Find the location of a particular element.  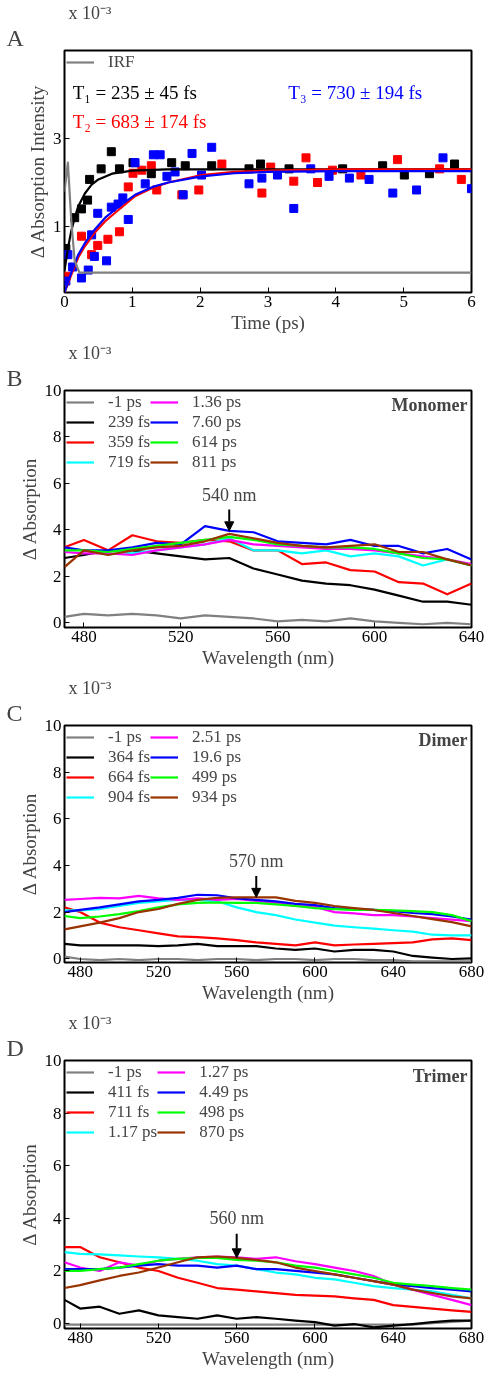

legend-label: 7.60 ps is located at coordinates (217, 422).